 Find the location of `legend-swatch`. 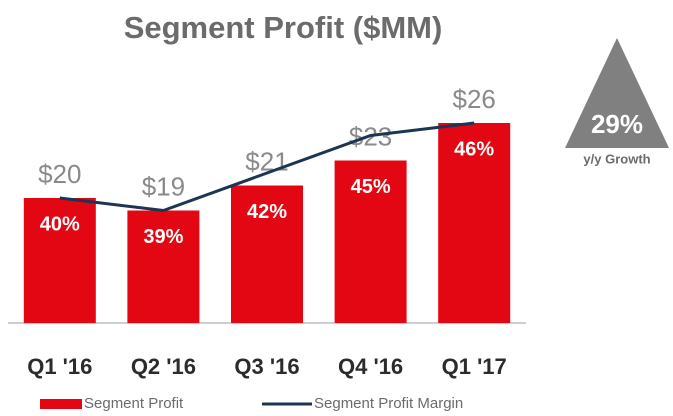

legend-swatch is located at coordinates (61, 404).